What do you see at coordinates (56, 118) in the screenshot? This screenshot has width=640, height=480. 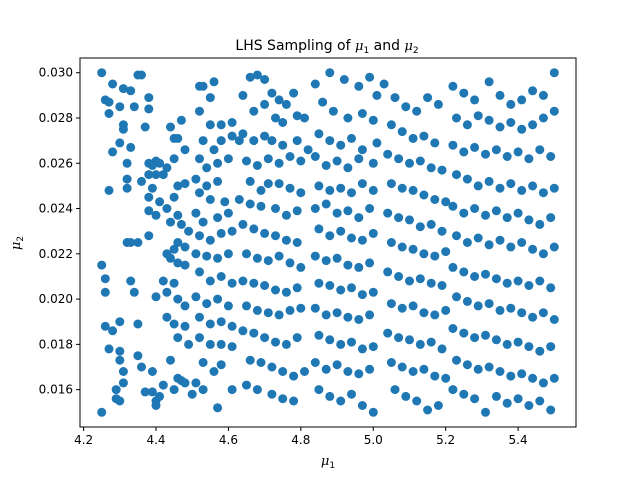 I see `y-tick-label: 0.028` at bounding box center [56, 118].